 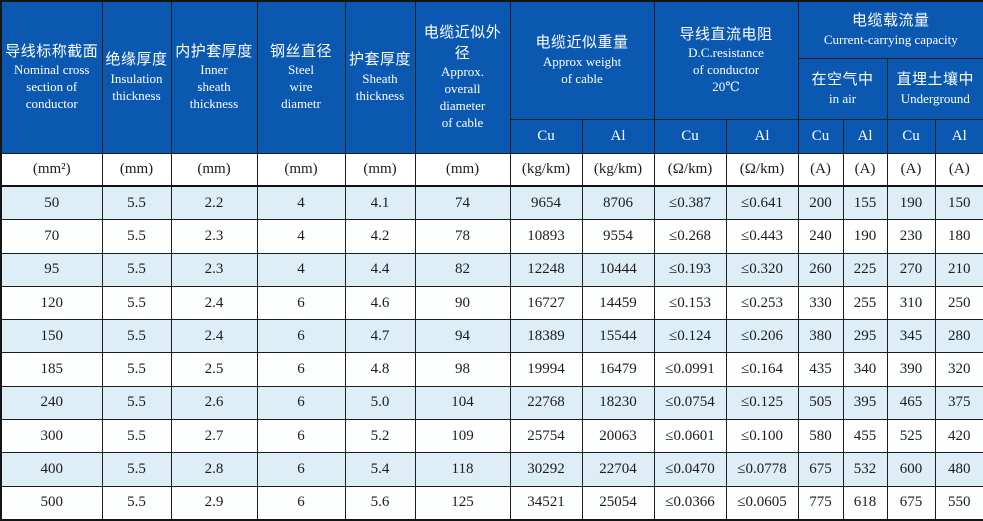 What do you see at coordinates (214, 269) in the screenshot?
I see `cell: 2.3` at bounding box center [214, 269].